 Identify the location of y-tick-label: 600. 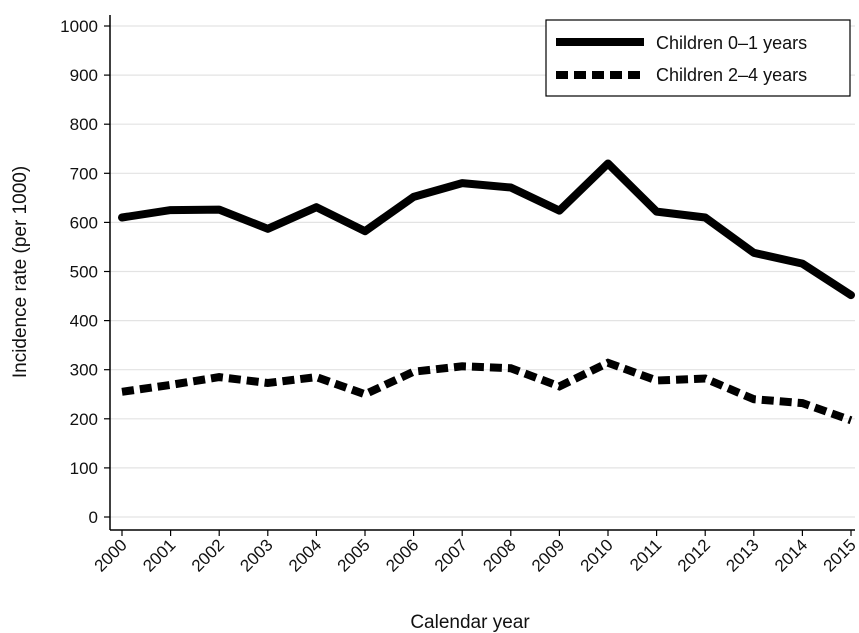
(84, 222).